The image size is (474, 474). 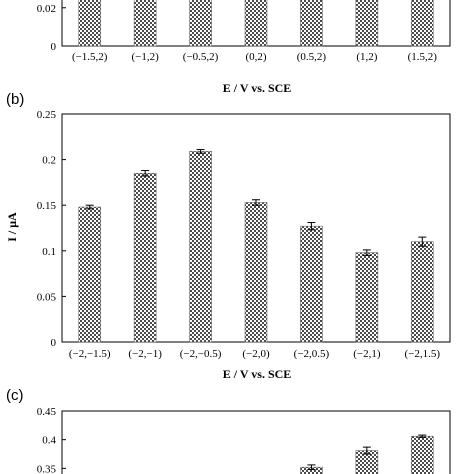 I want to click on panel-a-category-label: (1,2), so click(x=366, y=57).